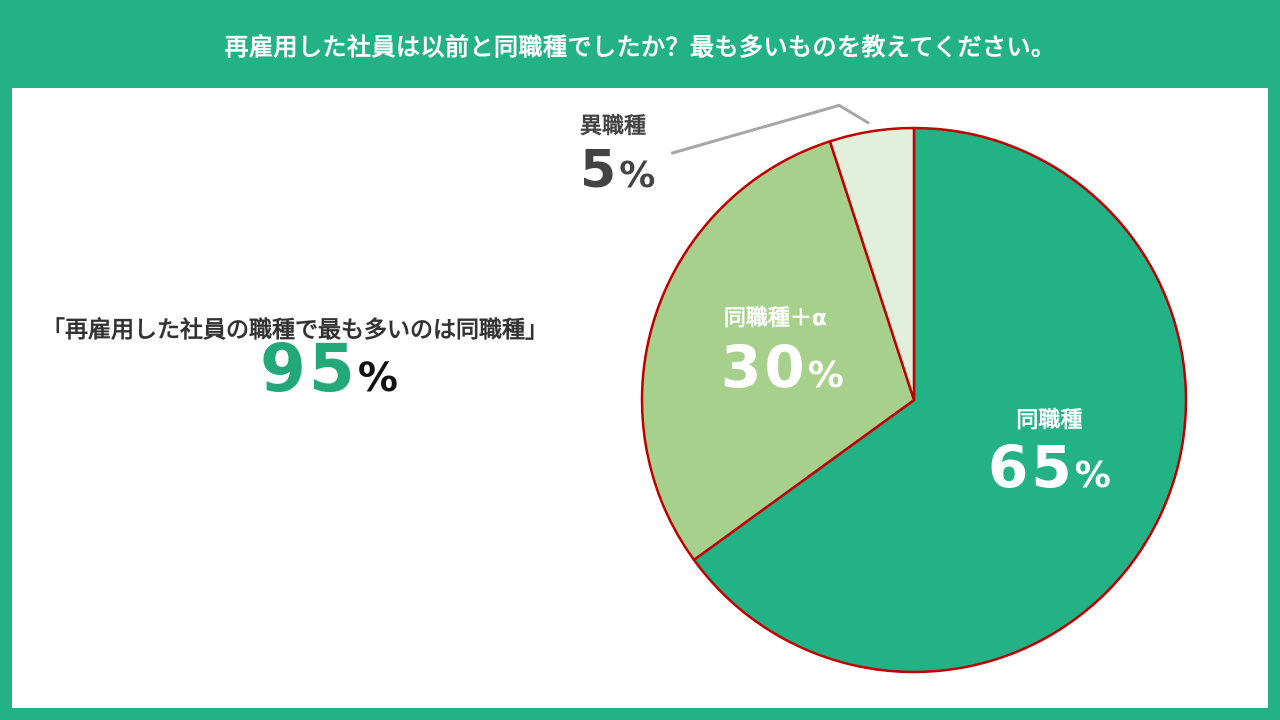  What do you see at coordinates (872, 264) in the screenshot?
I see `slice-different-job` at bounding box center [872, 264].